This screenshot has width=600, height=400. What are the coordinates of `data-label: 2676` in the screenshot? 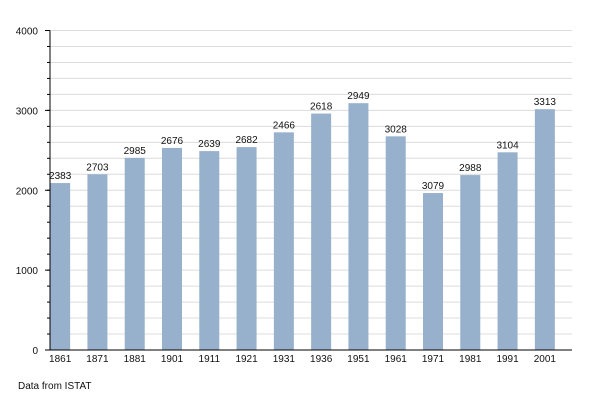 It's located at (172, 141).